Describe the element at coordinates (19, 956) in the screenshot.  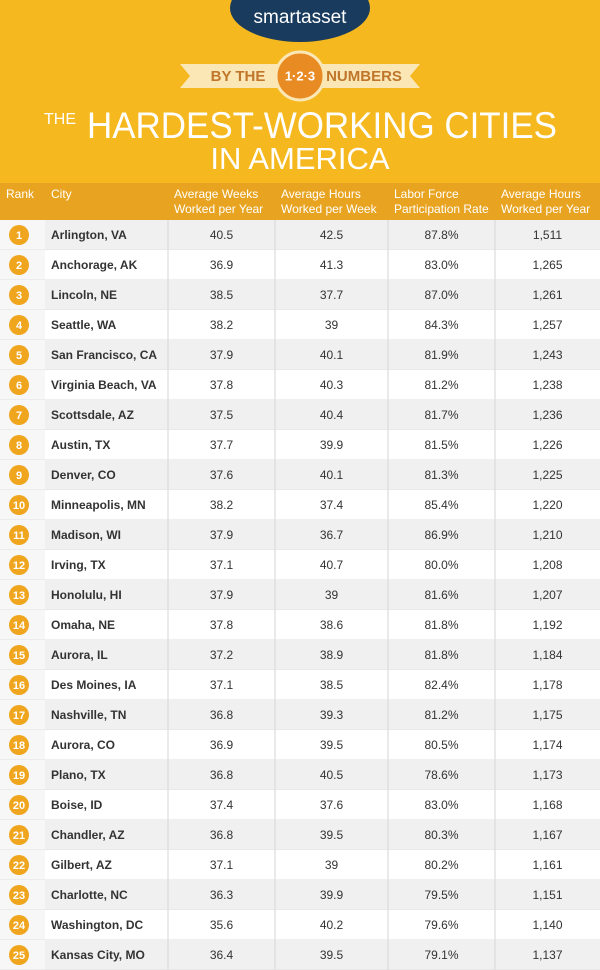
I see `rank: 25` at that location.